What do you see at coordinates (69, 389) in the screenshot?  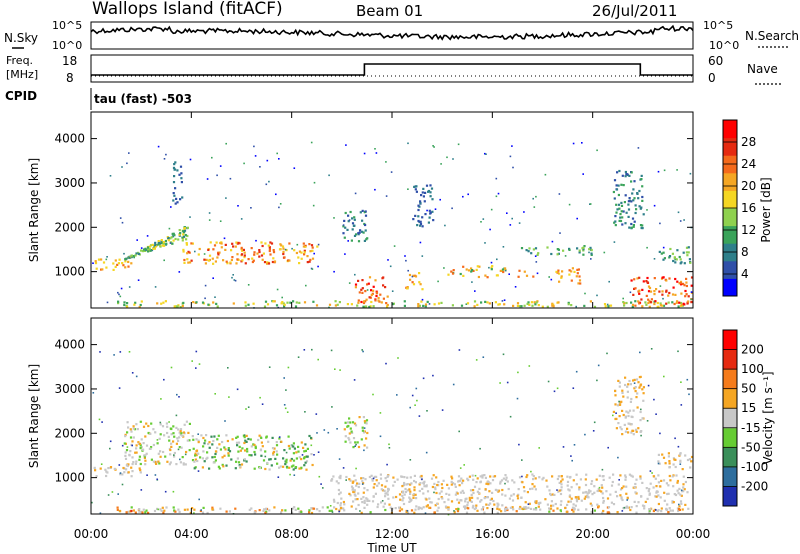 I see `y-tick-label: 3000` at bounding box center [69, 389].